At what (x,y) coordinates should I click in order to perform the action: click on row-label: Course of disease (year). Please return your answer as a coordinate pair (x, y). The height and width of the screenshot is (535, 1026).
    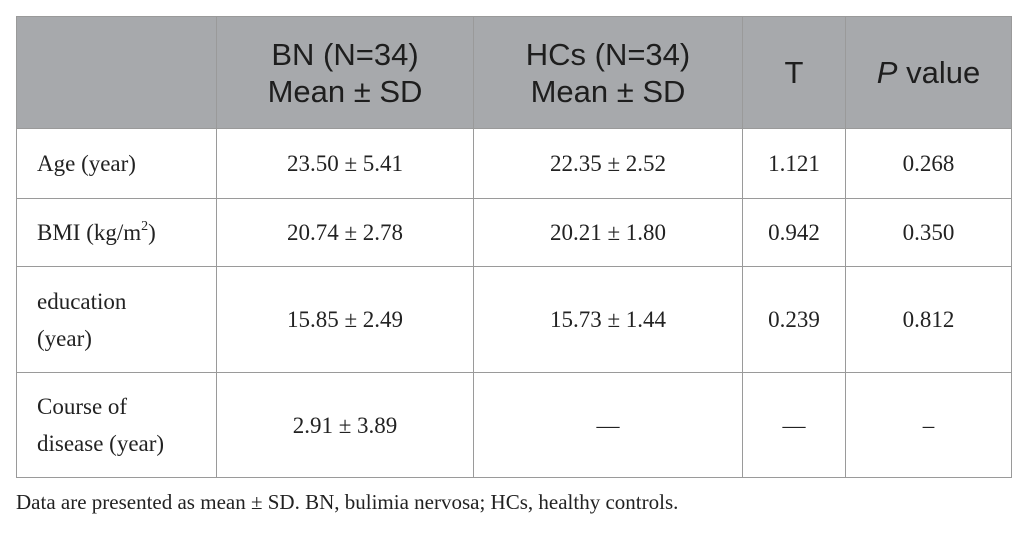
    Looking at the image, I should click on (116, 425).